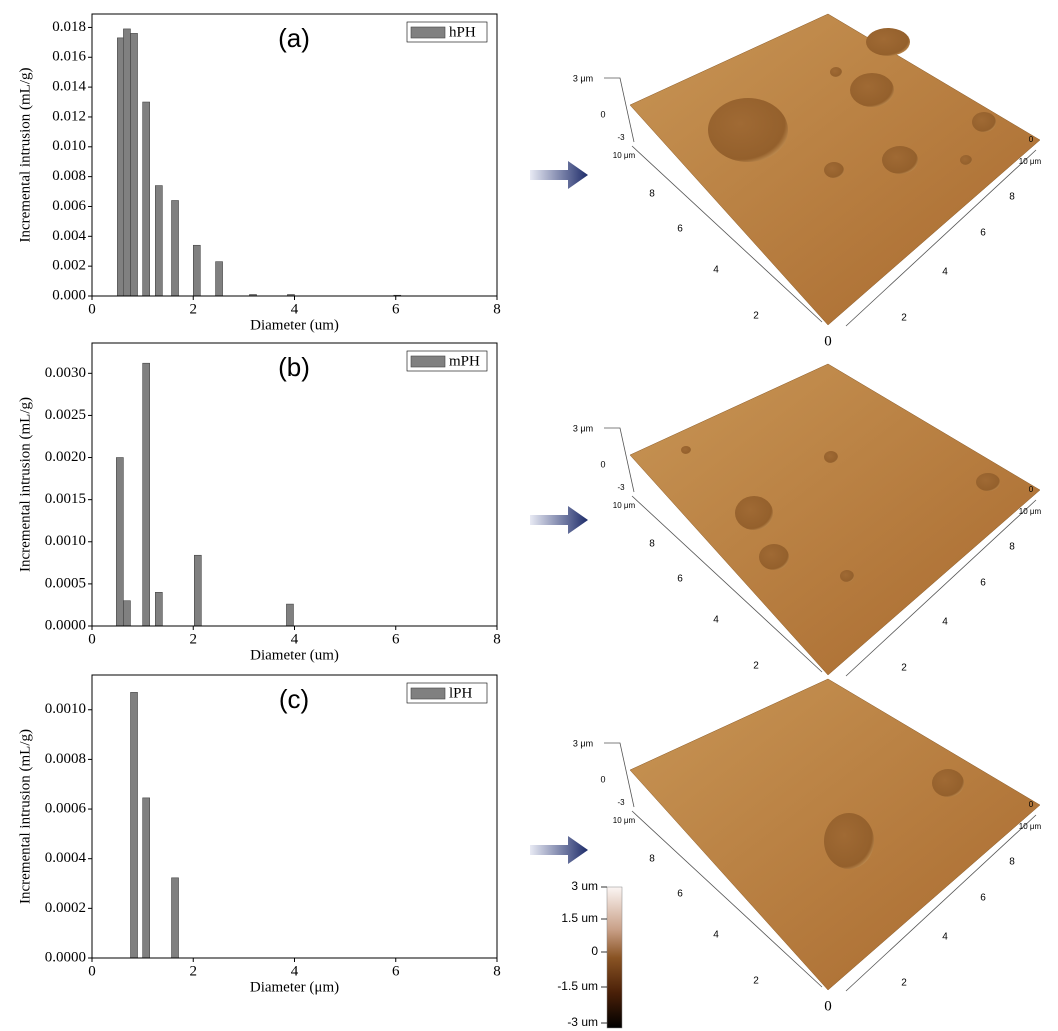 The width and height of the screenshot is (1058, 1031). I want to click on y-tick-label: 0.0008, so click(65, 759).